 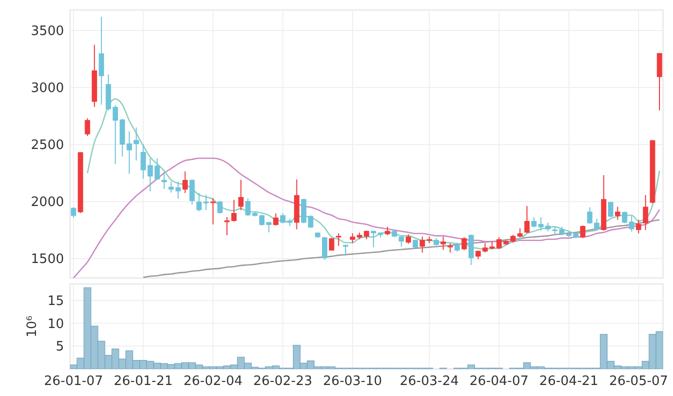 I want to click on x-tick-label: 26-03-10, so click(x=352, y=381).